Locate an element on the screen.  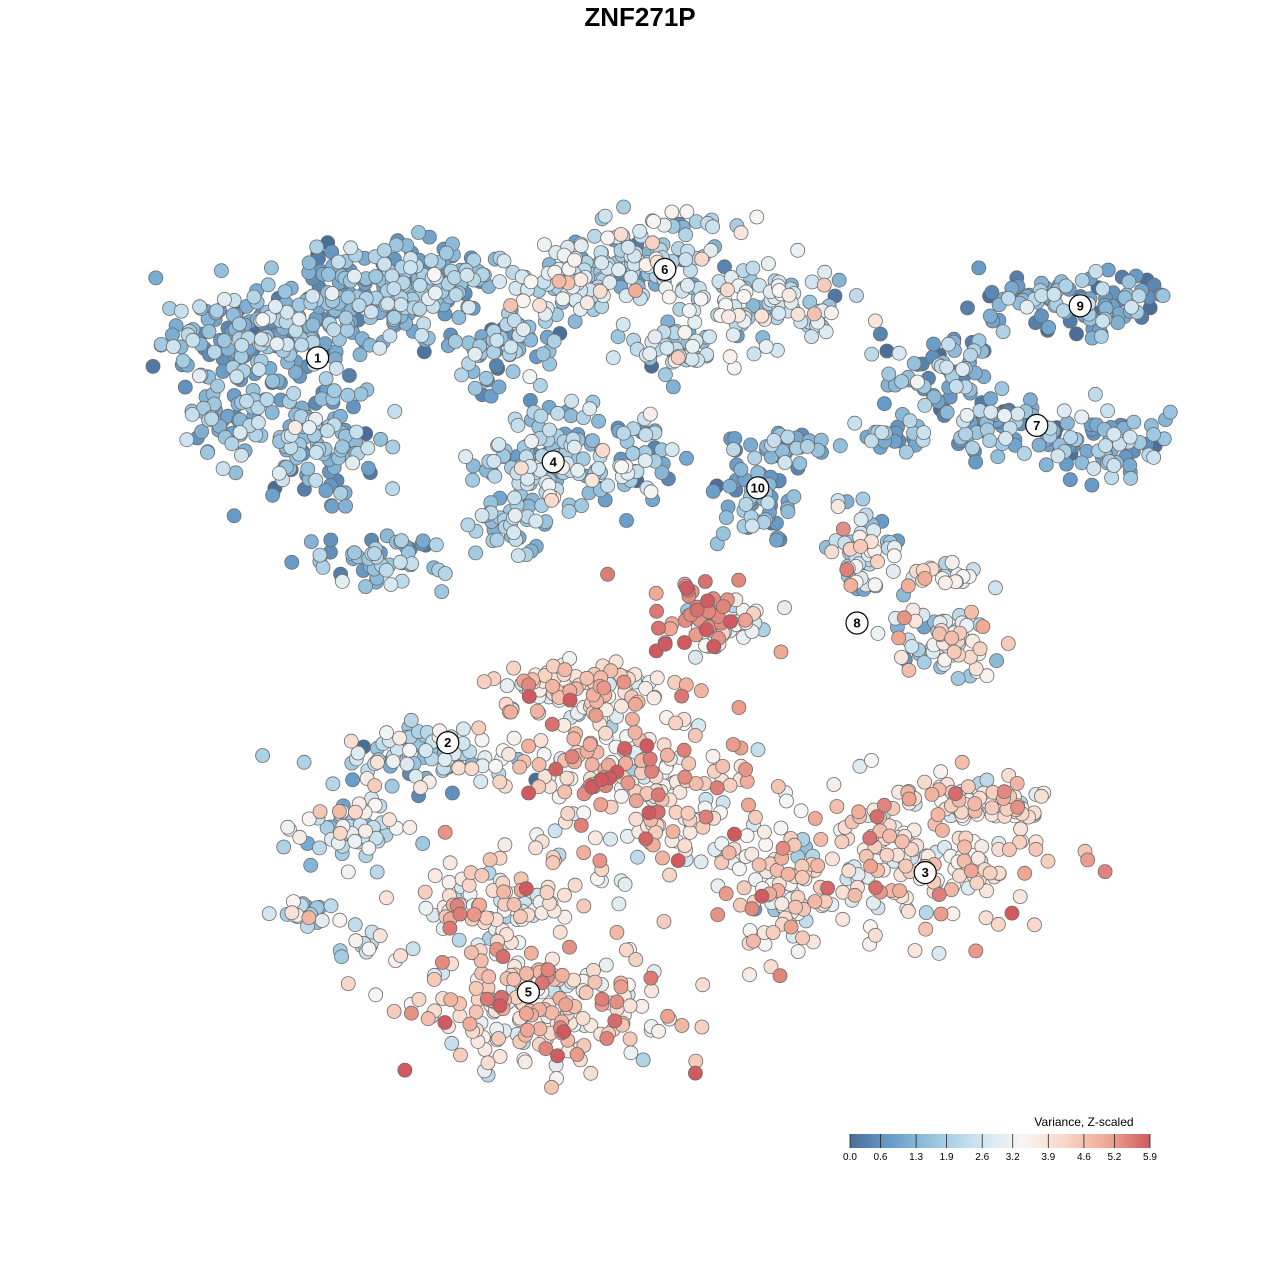
cluster-label-7: 7 is located at coordinates (1037, 425).